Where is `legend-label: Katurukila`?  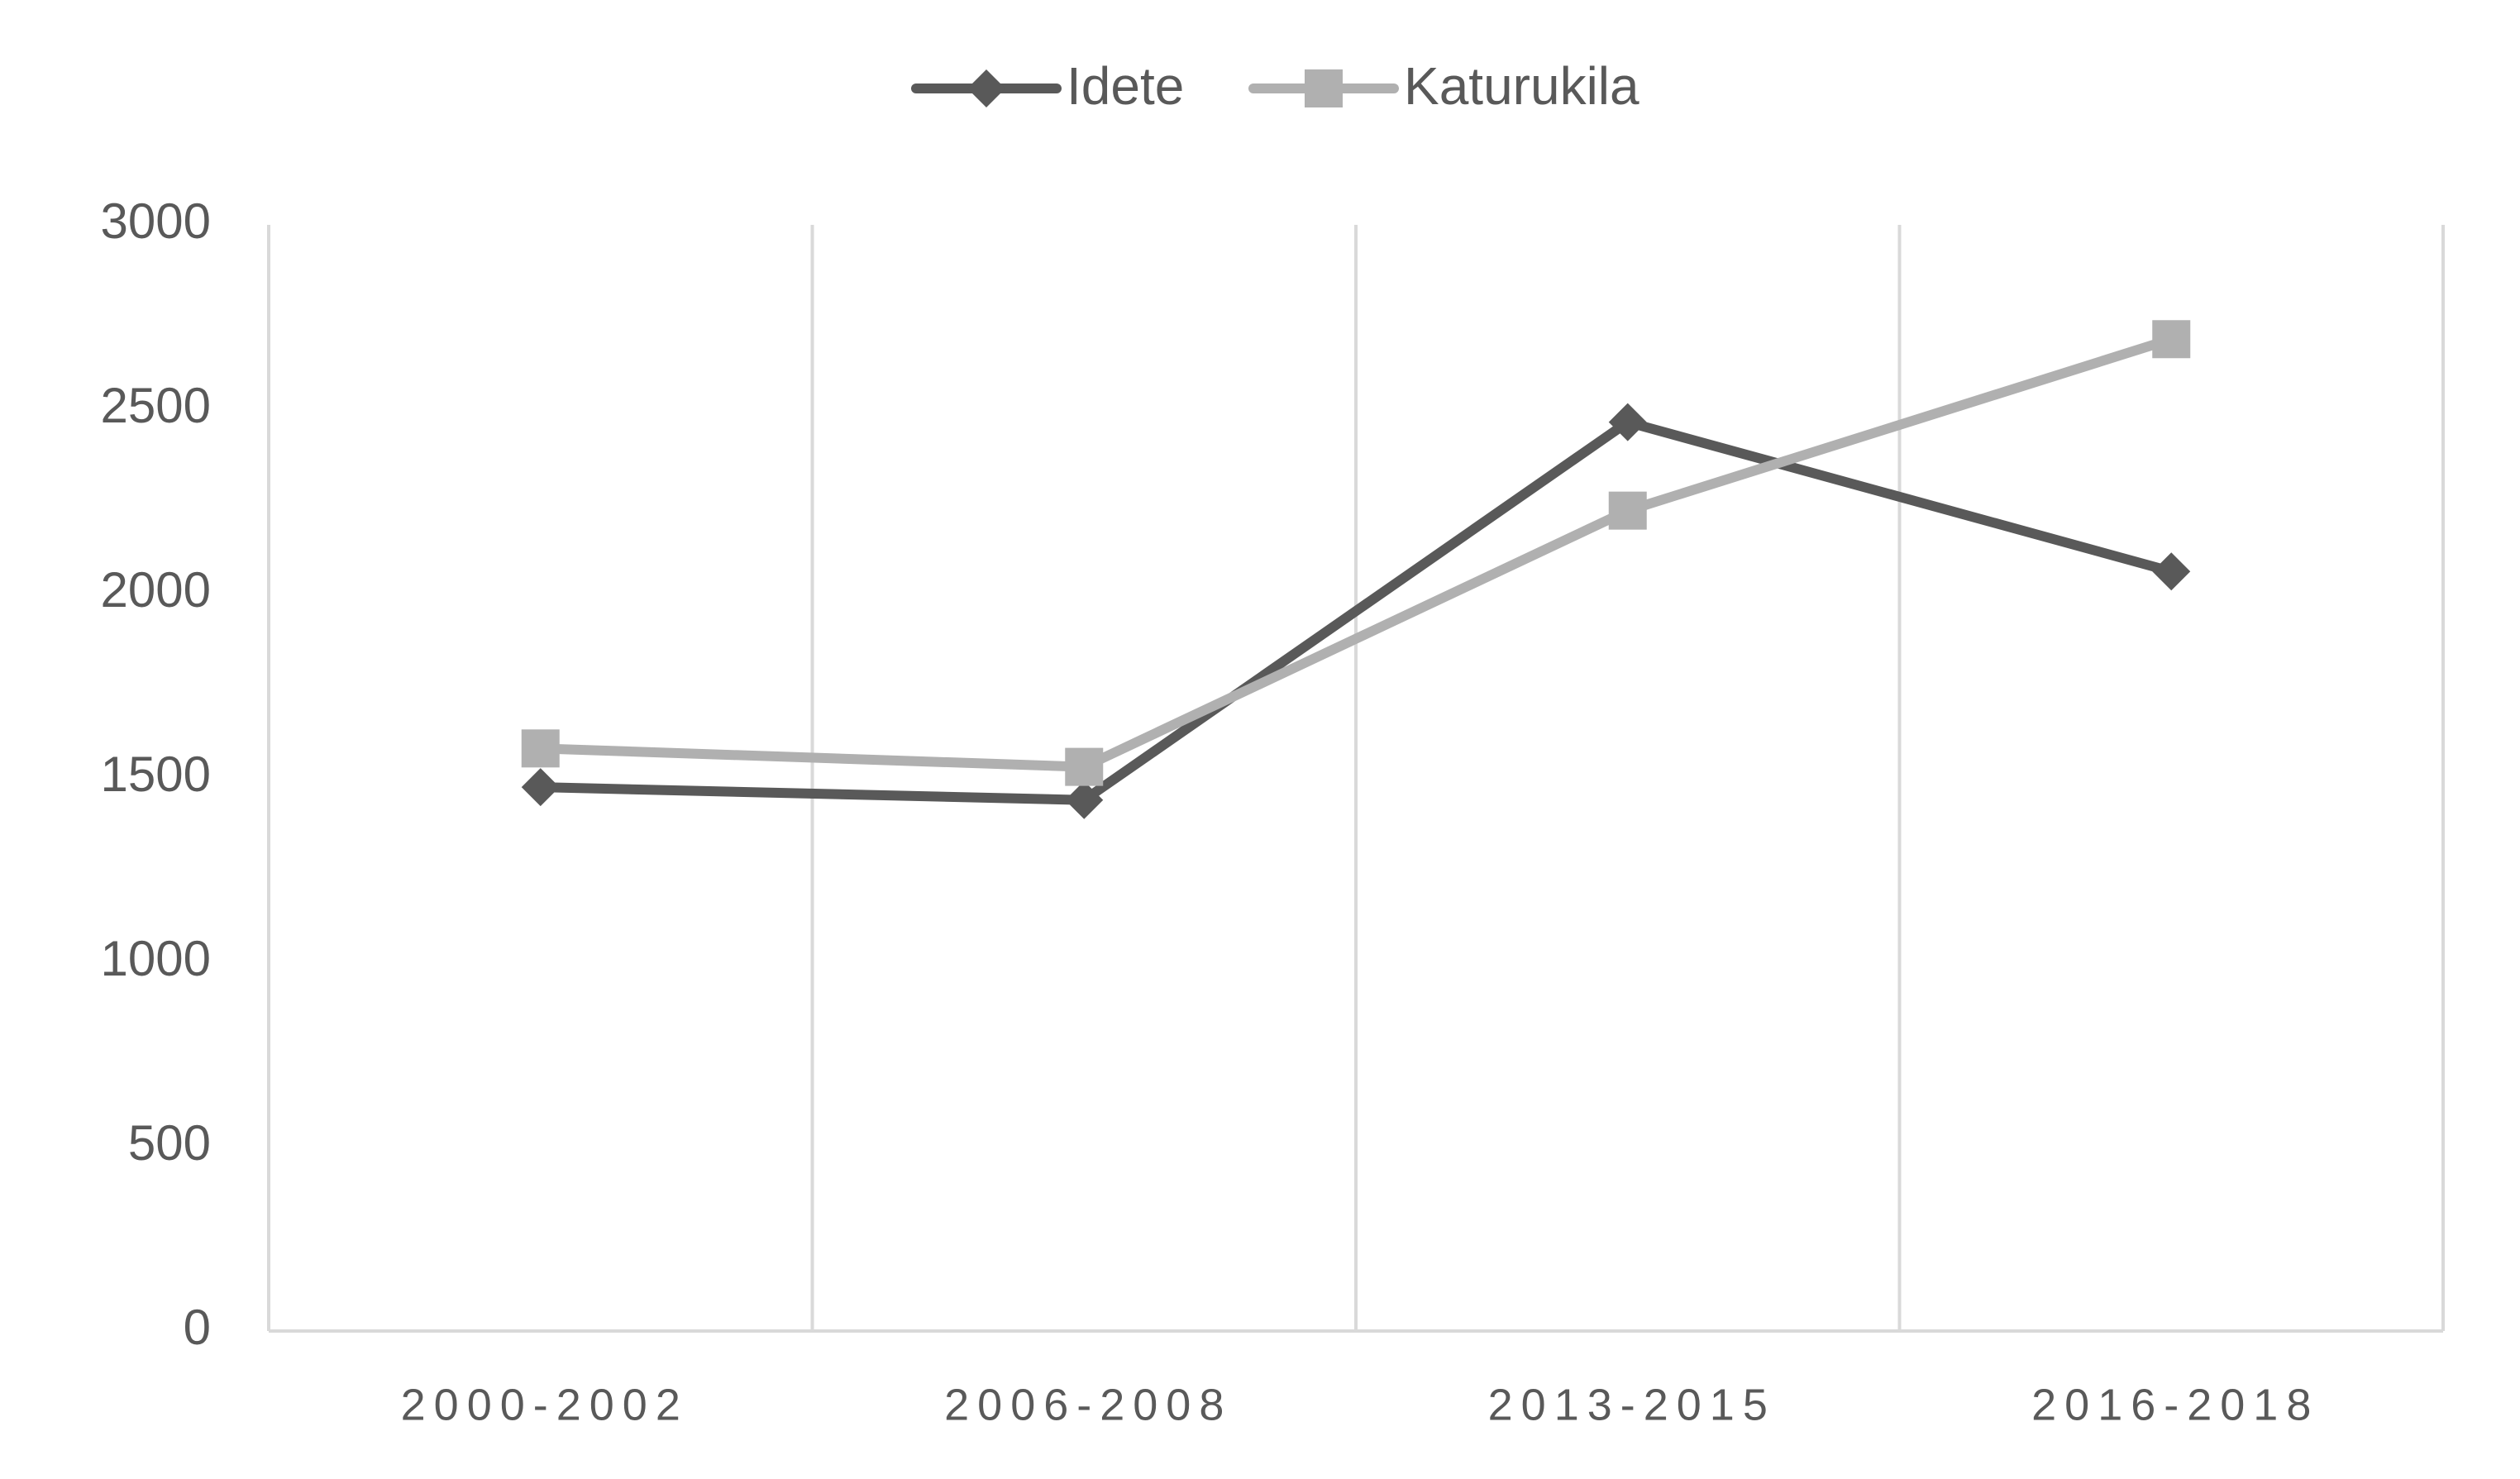 legend-label: Katurukila is located at coordinates (1521, 86).